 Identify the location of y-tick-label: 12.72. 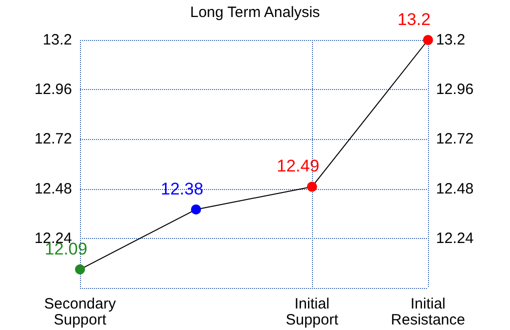
(53, 139).